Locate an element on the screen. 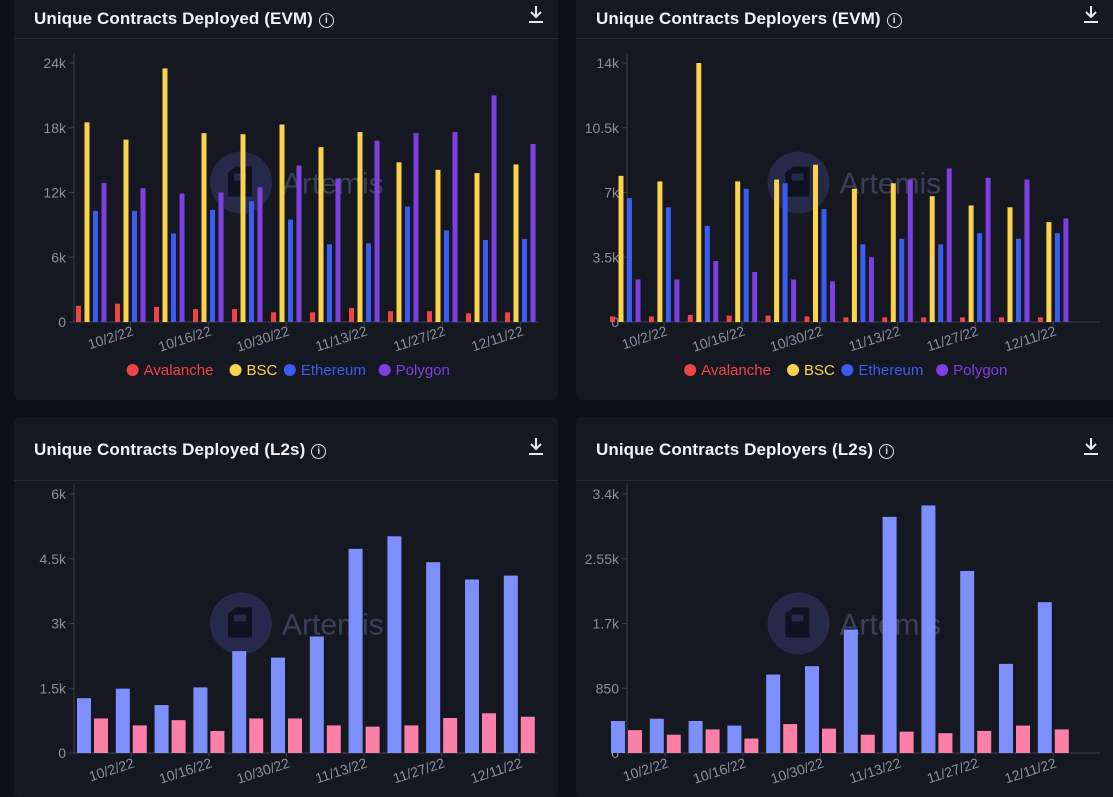 The image size is (1113, 797). x-tick-label: 10/30/22 is located at coordinates (796, 339).